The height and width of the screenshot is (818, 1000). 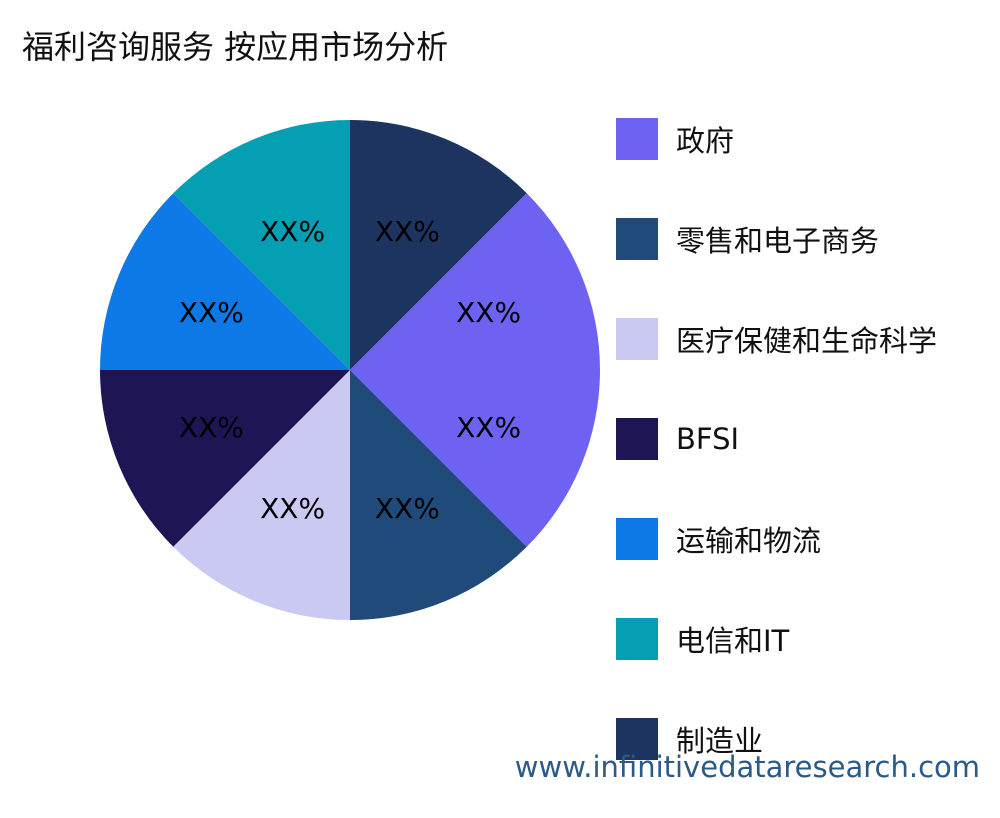 I want to click on pie-slice-label-5: XX%, so click(x=211, y=312).